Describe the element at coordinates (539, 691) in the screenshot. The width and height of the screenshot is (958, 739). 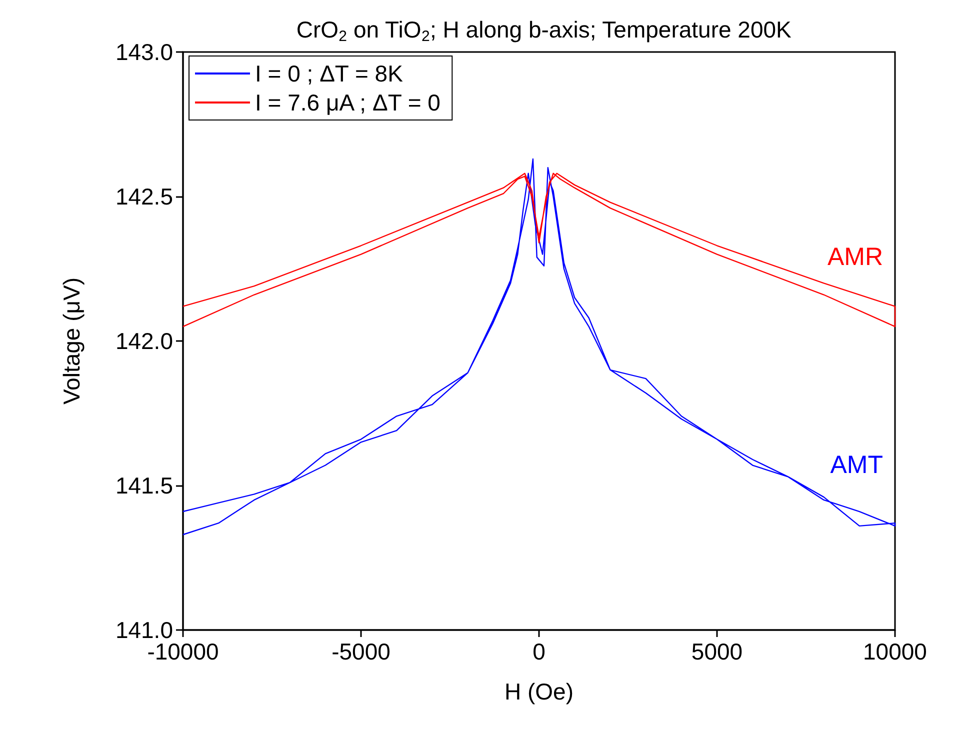
I see `x-axis-title: H (Oe)` at that location.